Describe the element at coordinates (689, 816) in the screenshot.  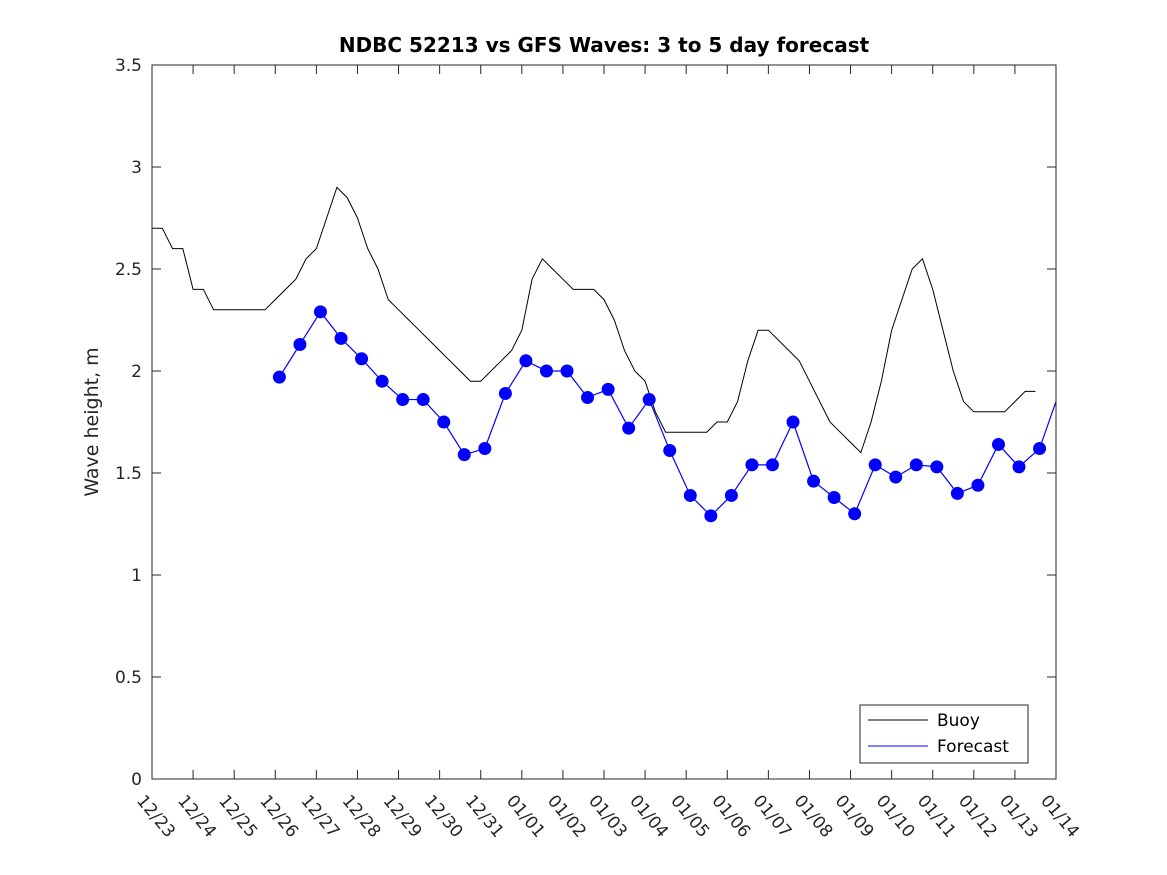
I see `x-tick-label: 01/05` at that location.